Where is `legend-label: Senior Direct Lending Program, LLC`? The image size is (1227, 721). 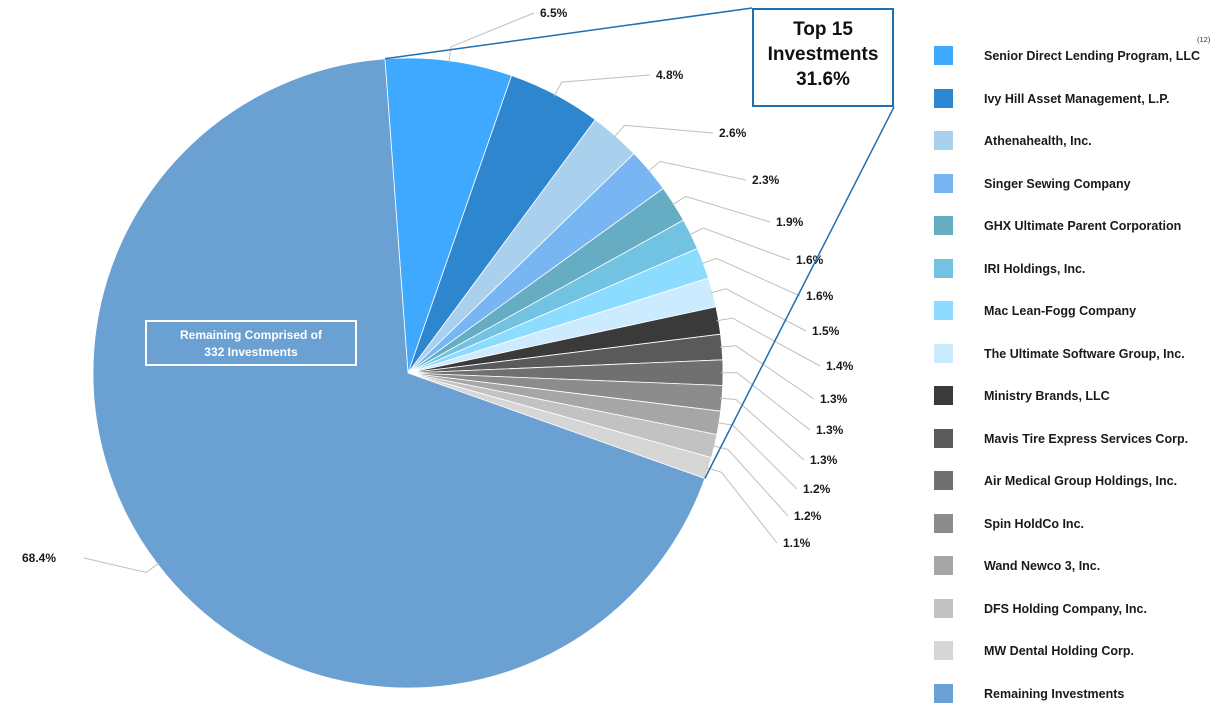
legend-label: Senior Direct Lending Program, LLC is located at coordinates (1092, 56).